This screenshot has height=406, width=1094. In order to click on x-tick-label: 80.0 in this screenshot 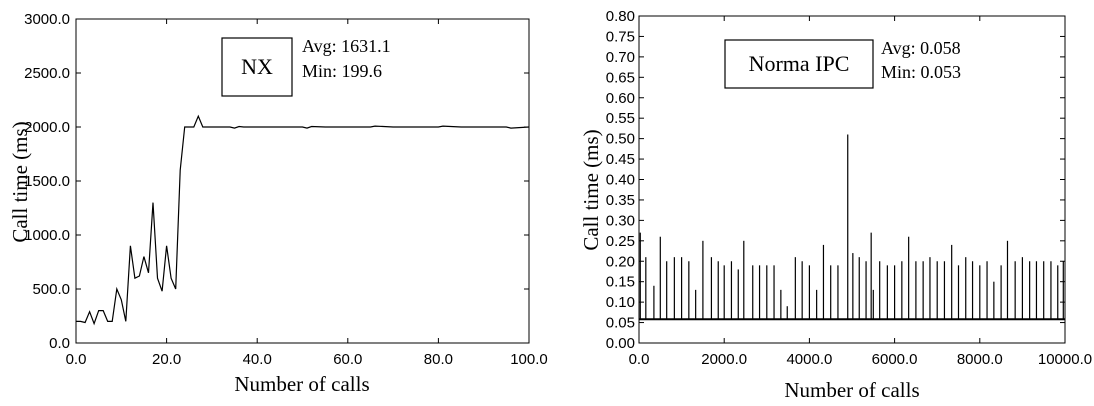, I will do `click(438, 359)`.